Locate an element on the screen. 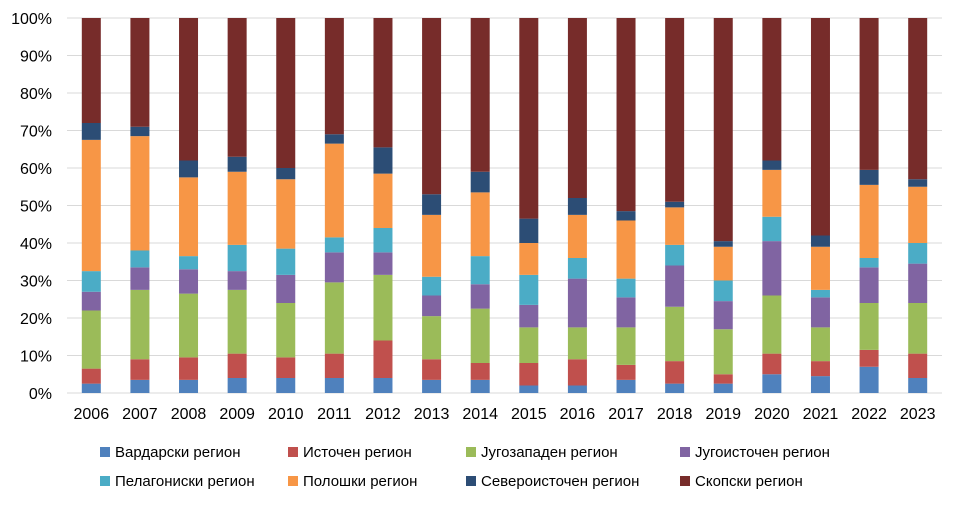 This screenshot has height=509, width=960. y-tick-label: 40% is located at coordinates (36, 244).